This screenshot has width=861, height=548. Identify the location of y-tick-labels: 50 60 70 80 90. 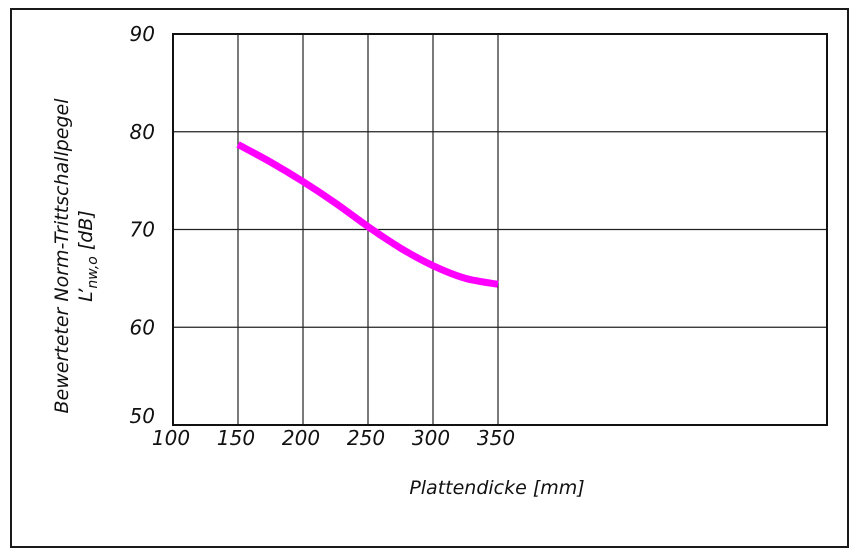
(142, 225).